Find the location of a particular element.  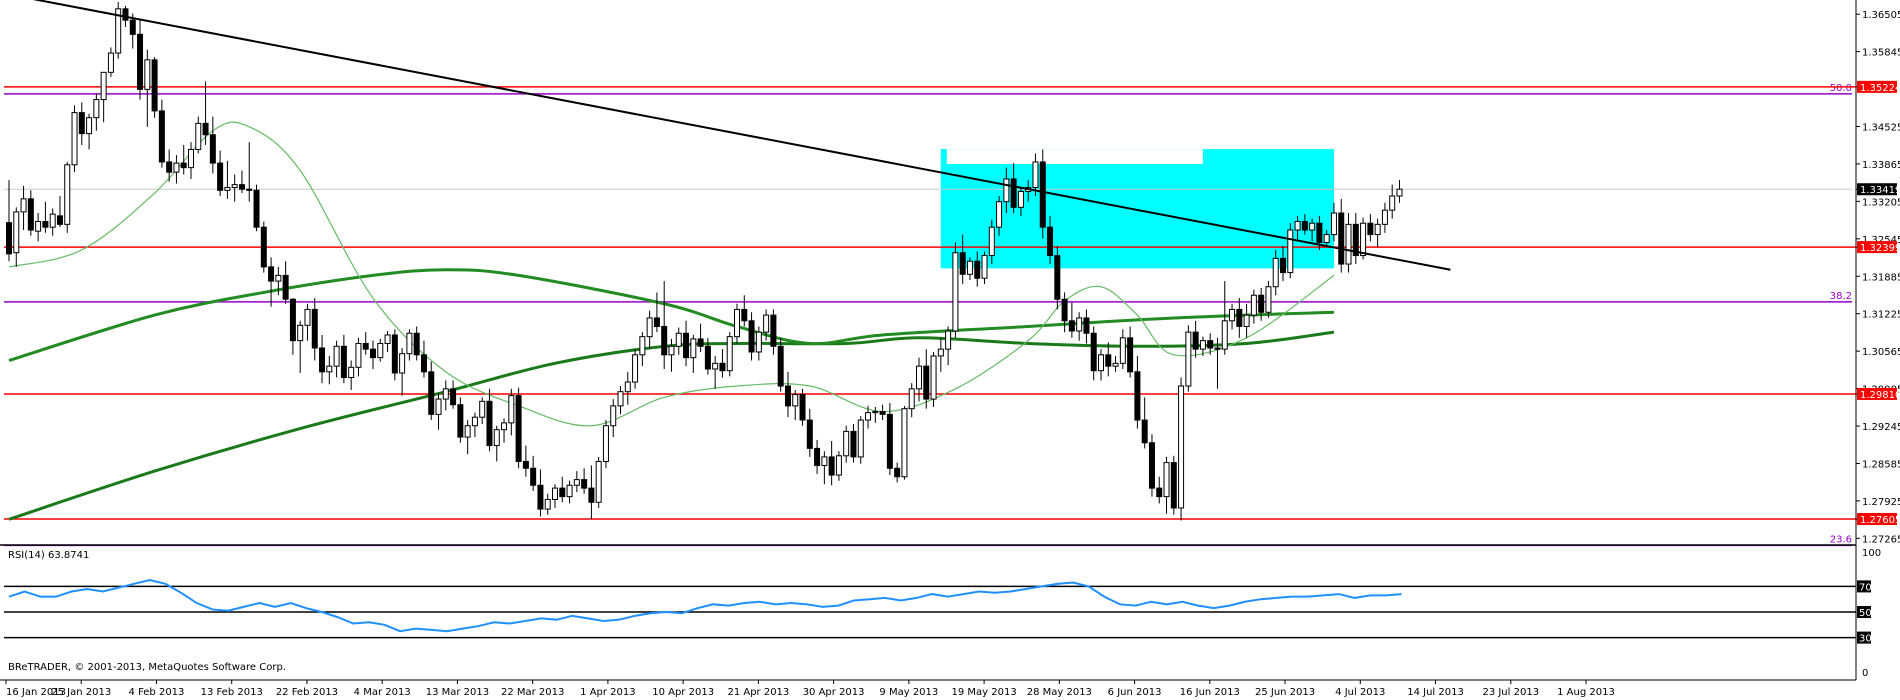

time-tick-label: 28 May 2013 is located at coordinates (1059, 692).